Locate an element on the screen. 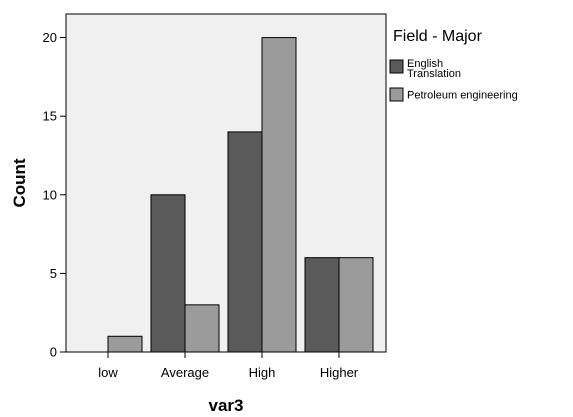 The height and width of the screenshot is (417, 573). y-tick-label: 15 is located at coordinates (50, 116).